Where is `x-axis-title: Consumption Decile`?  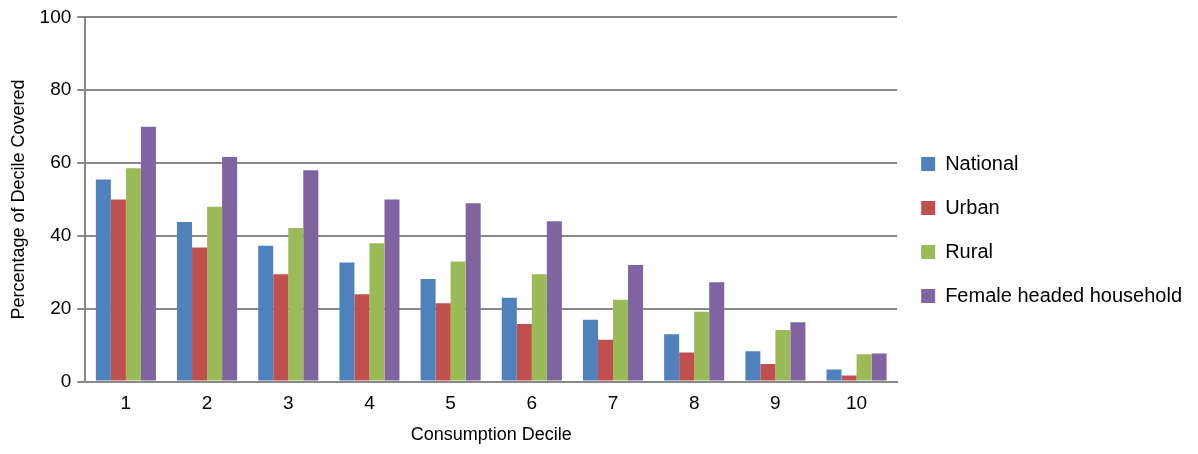
x-axis-title: Consumption Decile is located at coordinates (491, 434).